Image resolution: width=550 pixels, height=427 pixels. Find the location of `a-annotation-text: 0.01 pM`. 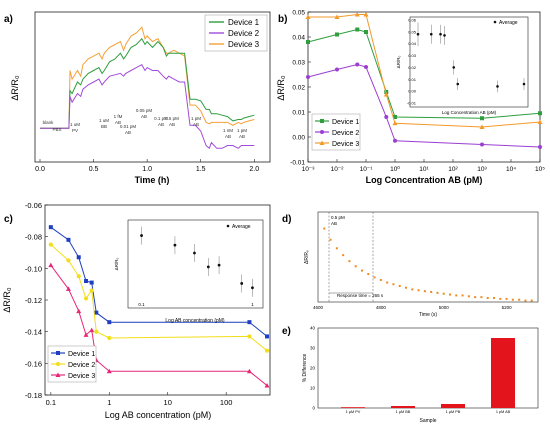

a-annotation-text: 0.01 pM is located at coordinates (128, 126).